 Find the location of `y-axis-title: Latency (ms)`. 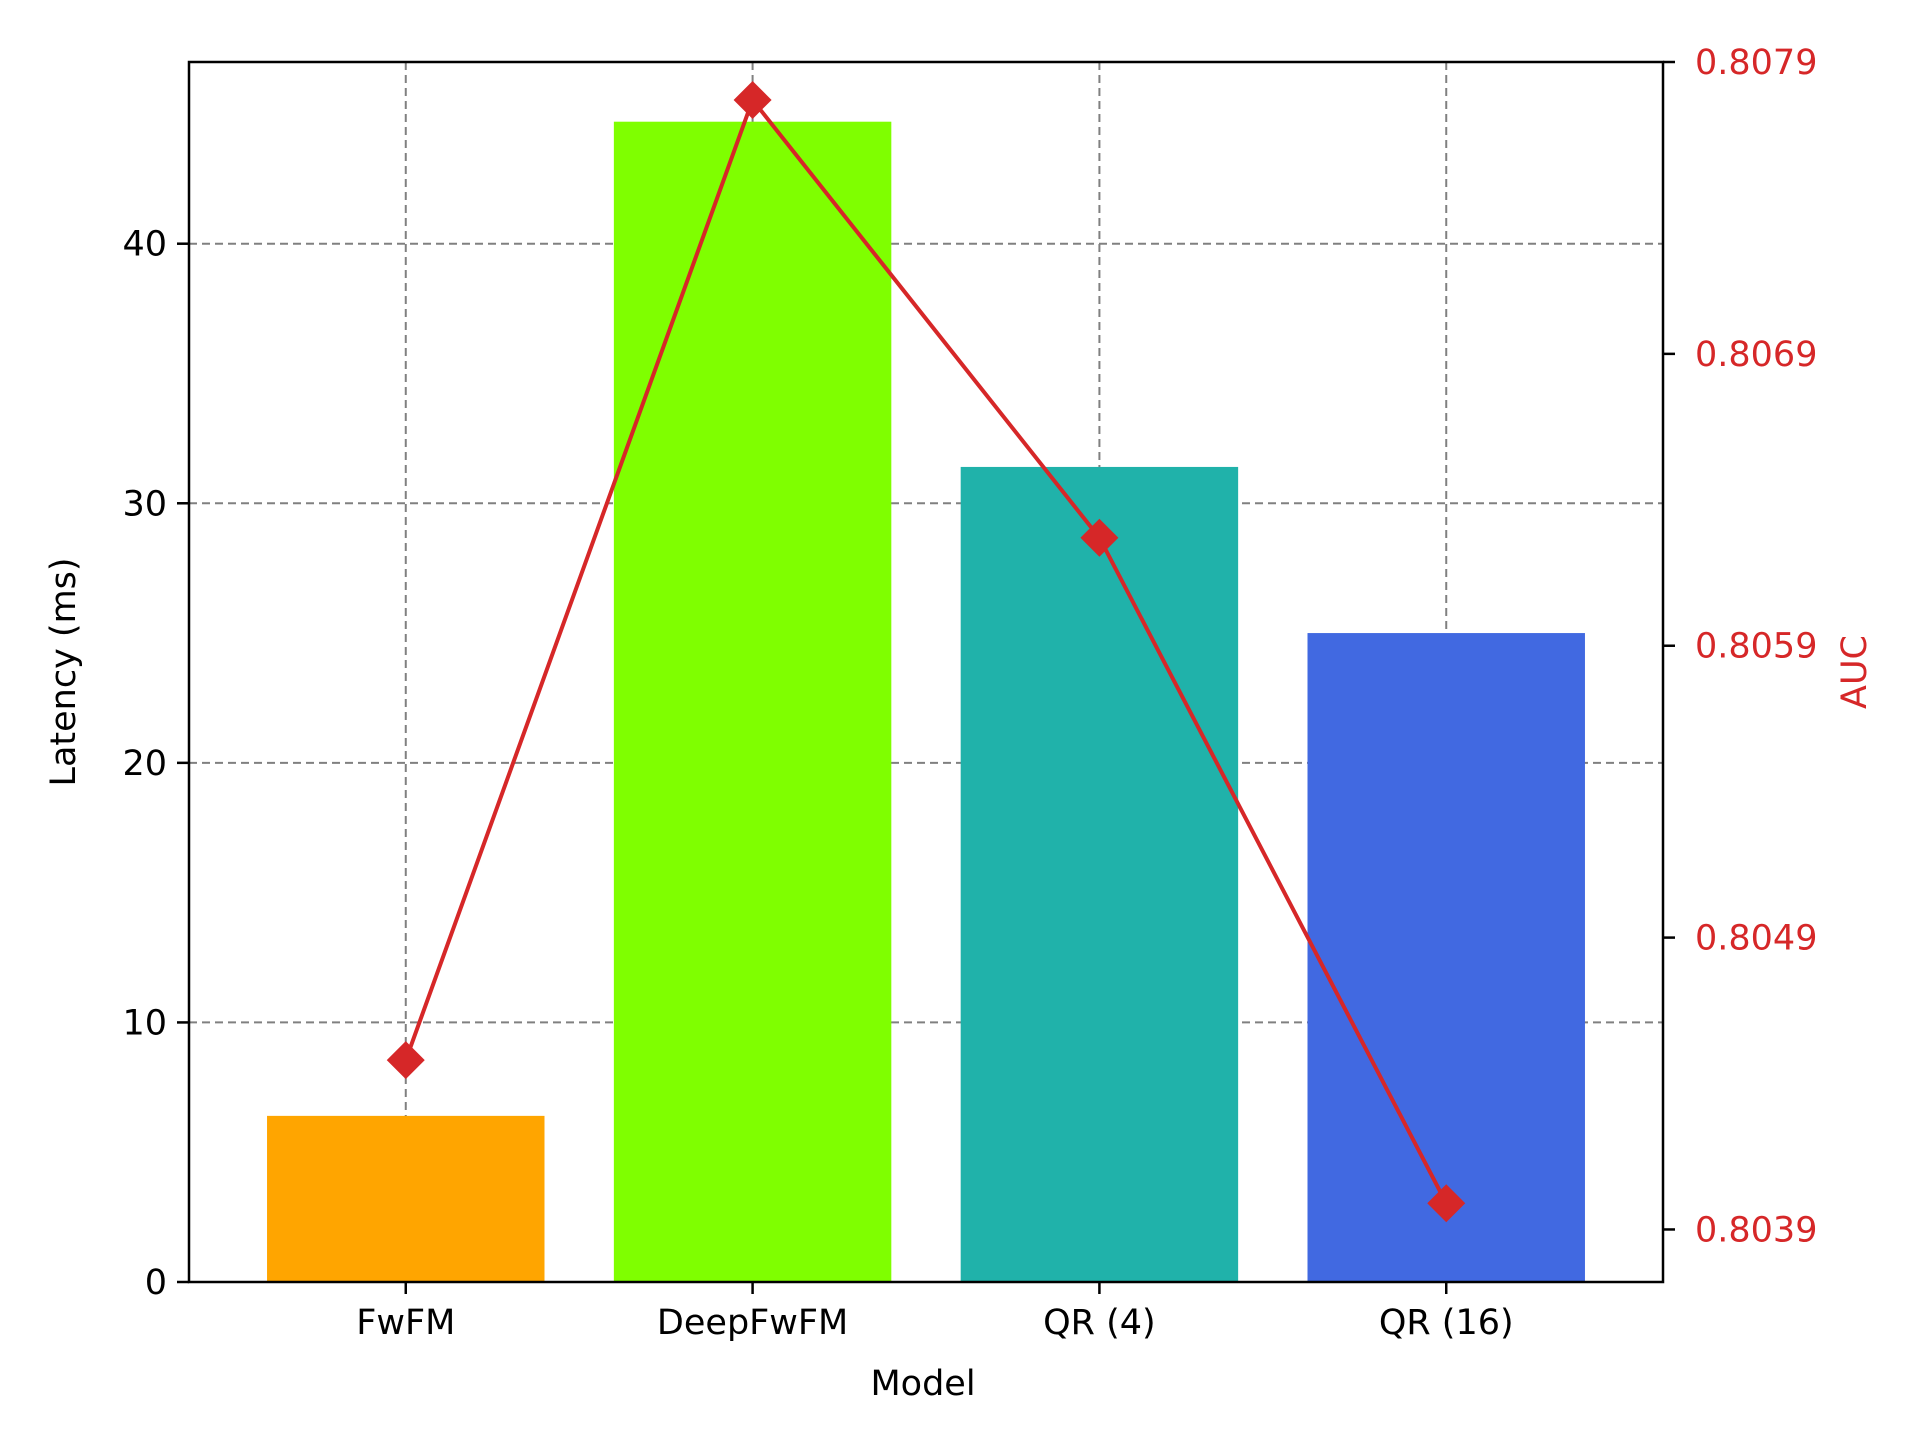

y-axis-title: Latency (ms) is located at coordinates (64, 671).